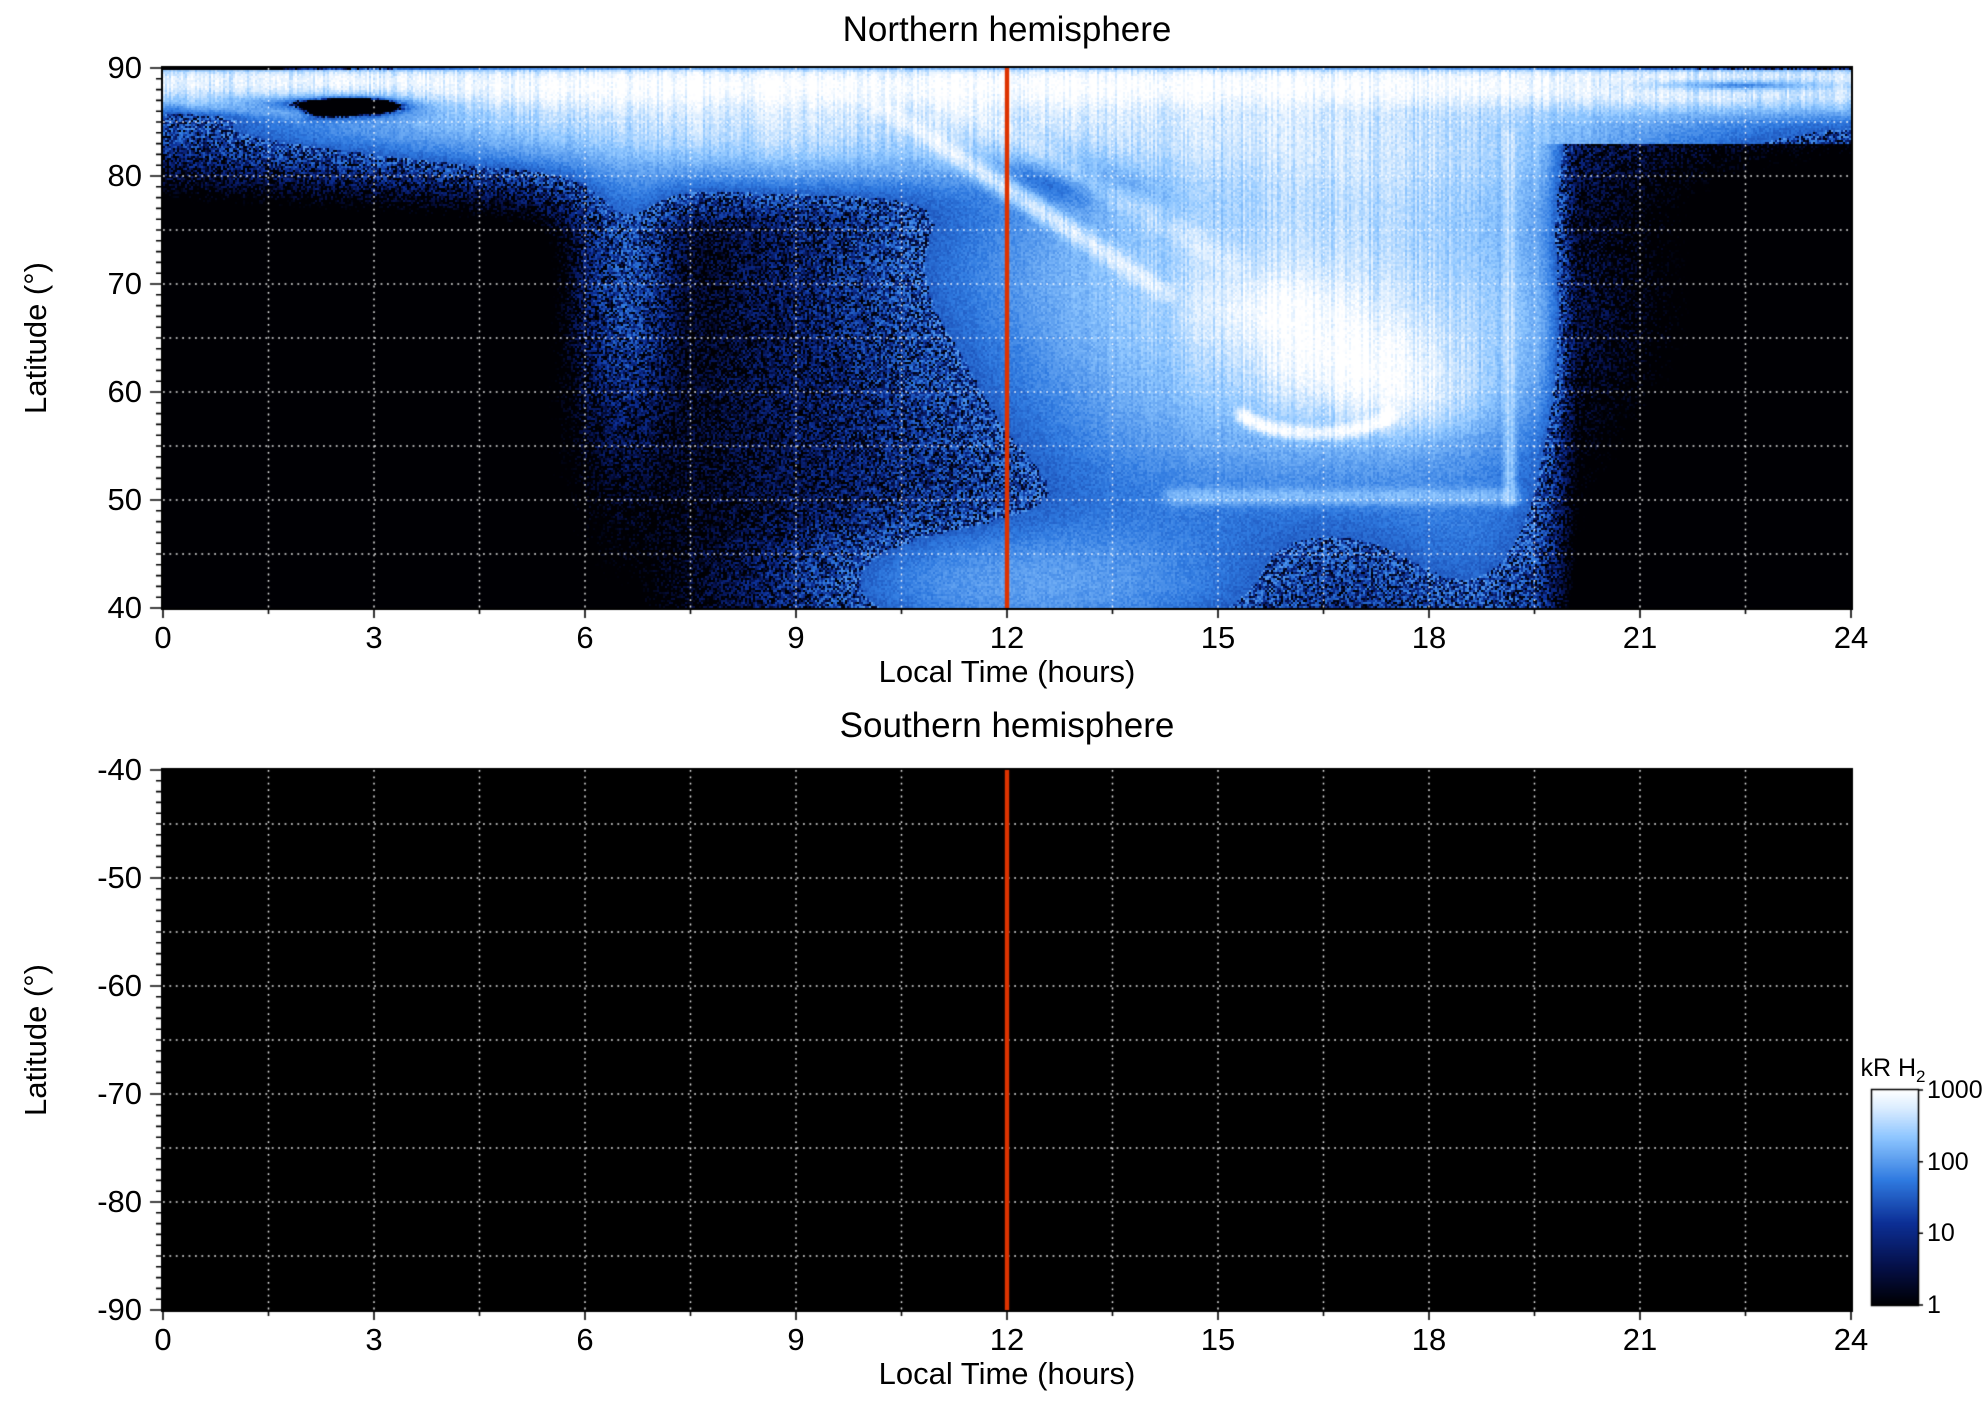 Image resolution: width=1983 pixels, height=1423 pixels. I want to click on y-tick-label: 60, so click(124, 391).